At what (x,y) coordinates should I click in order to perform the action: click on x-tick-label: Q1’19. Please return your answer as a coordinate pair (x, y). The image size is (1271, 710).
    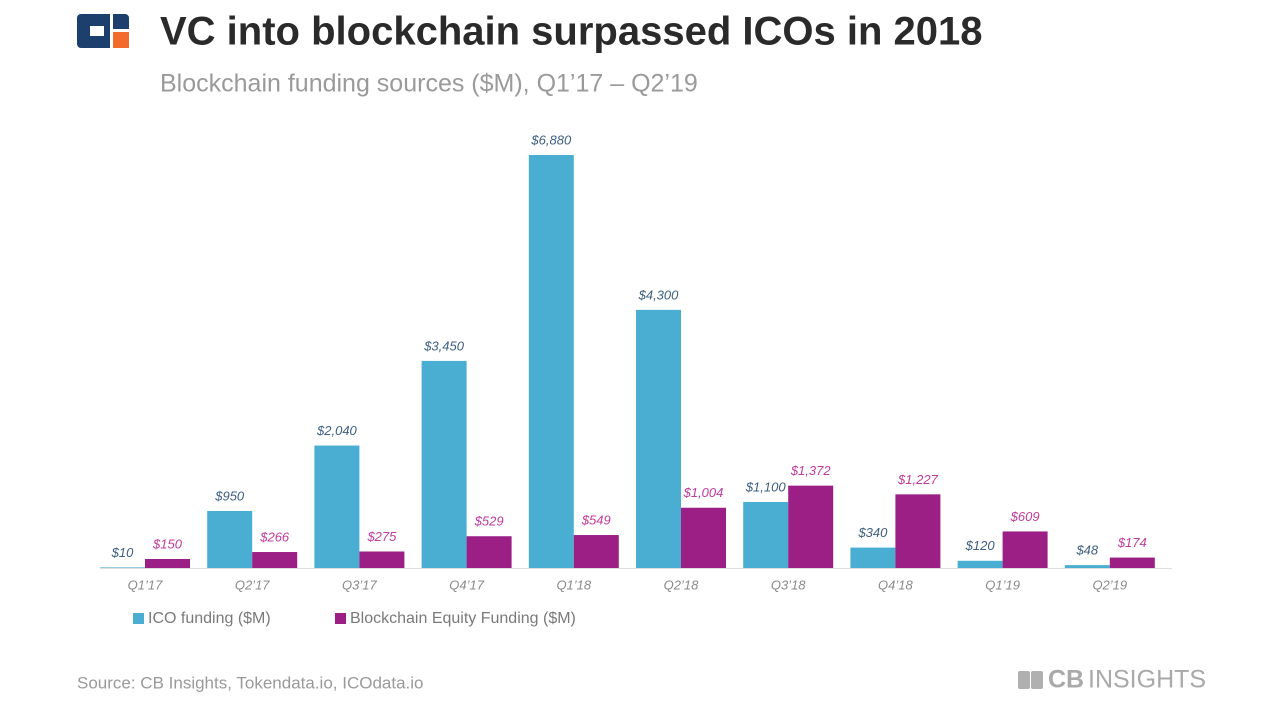
    Looking at the image, I should click on (1002, 584).